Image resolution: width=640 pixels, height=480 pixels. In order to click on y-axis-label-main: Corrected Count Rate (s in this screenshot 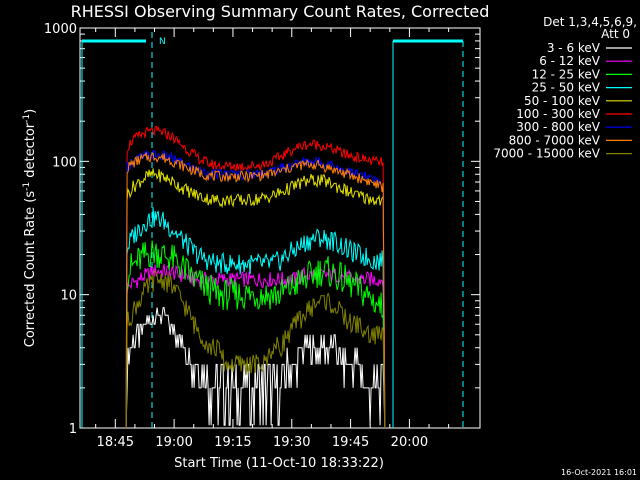, I will do `click(30, 269)`.